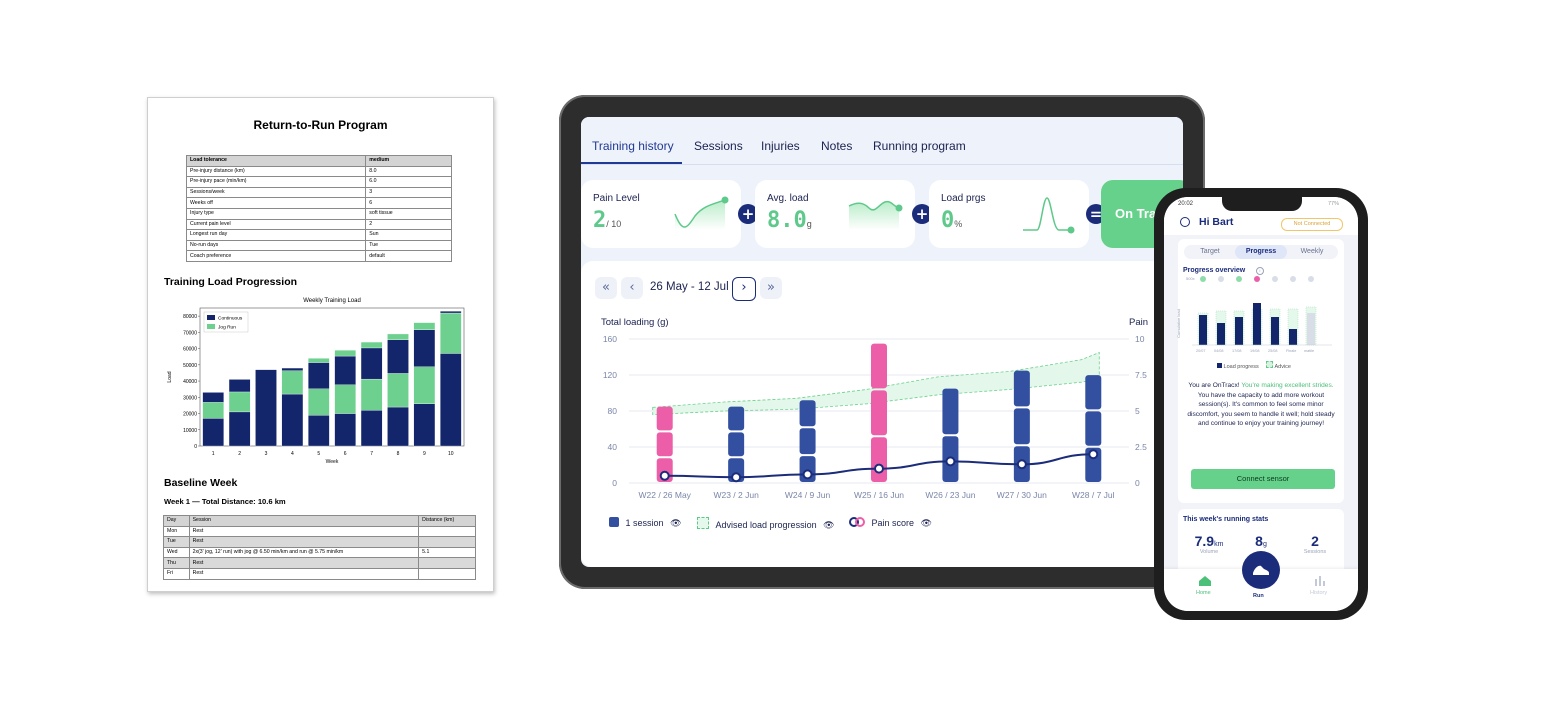 The width and height of the screenshot is (1552, 728). What do you see at coordinates (771, 288) in the screenshot?
I see `last-period-button: »` at bounding box center [771, 288].